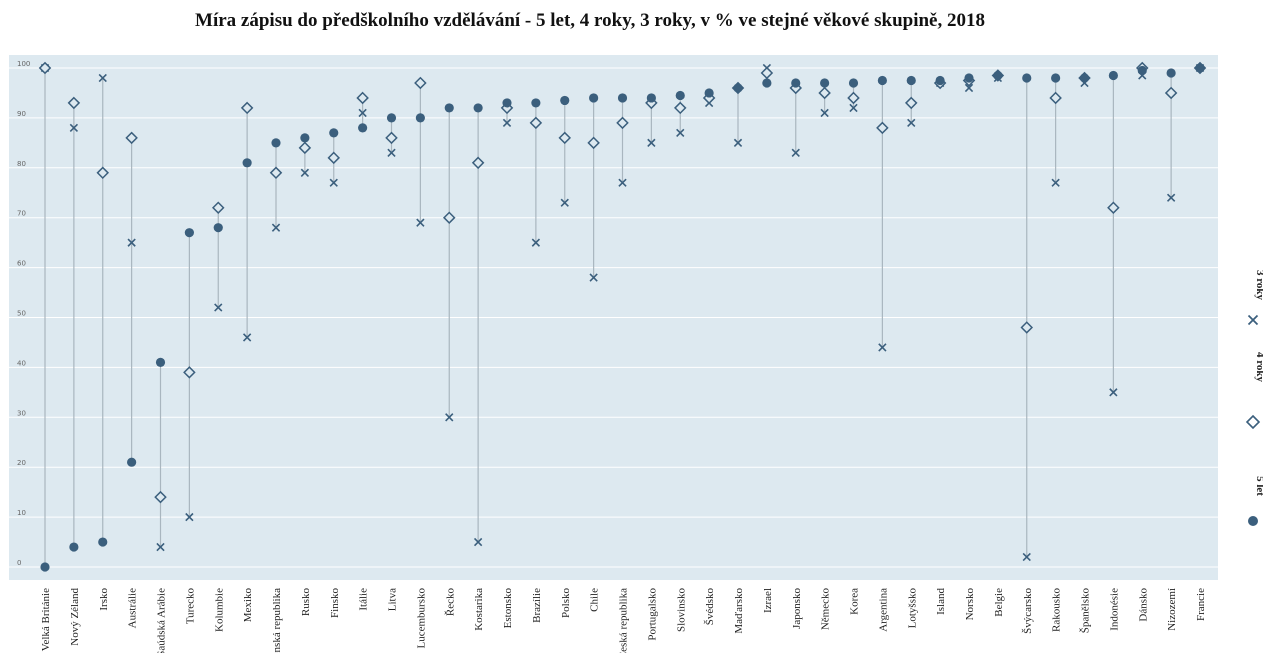 Image resolution: width=1263 pixels, height=653 pixels. Describe the element at coordinates (162, 620) in the screenshot. I see `x-category-label: Saúdská Arábie` at that location.